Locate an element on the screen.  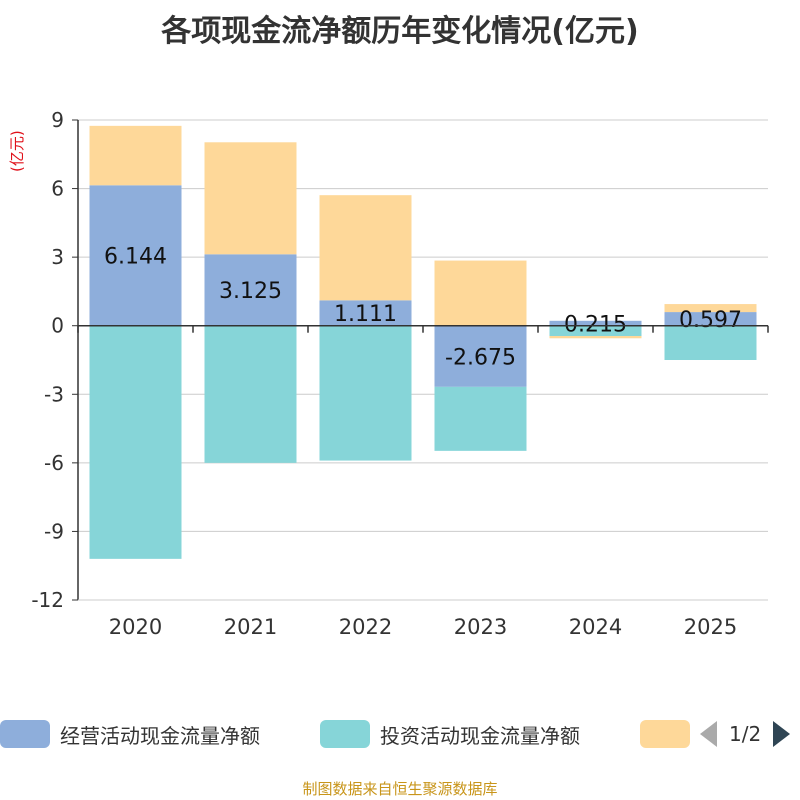
bar-series0-2021 is located at coordinates (250, 290).